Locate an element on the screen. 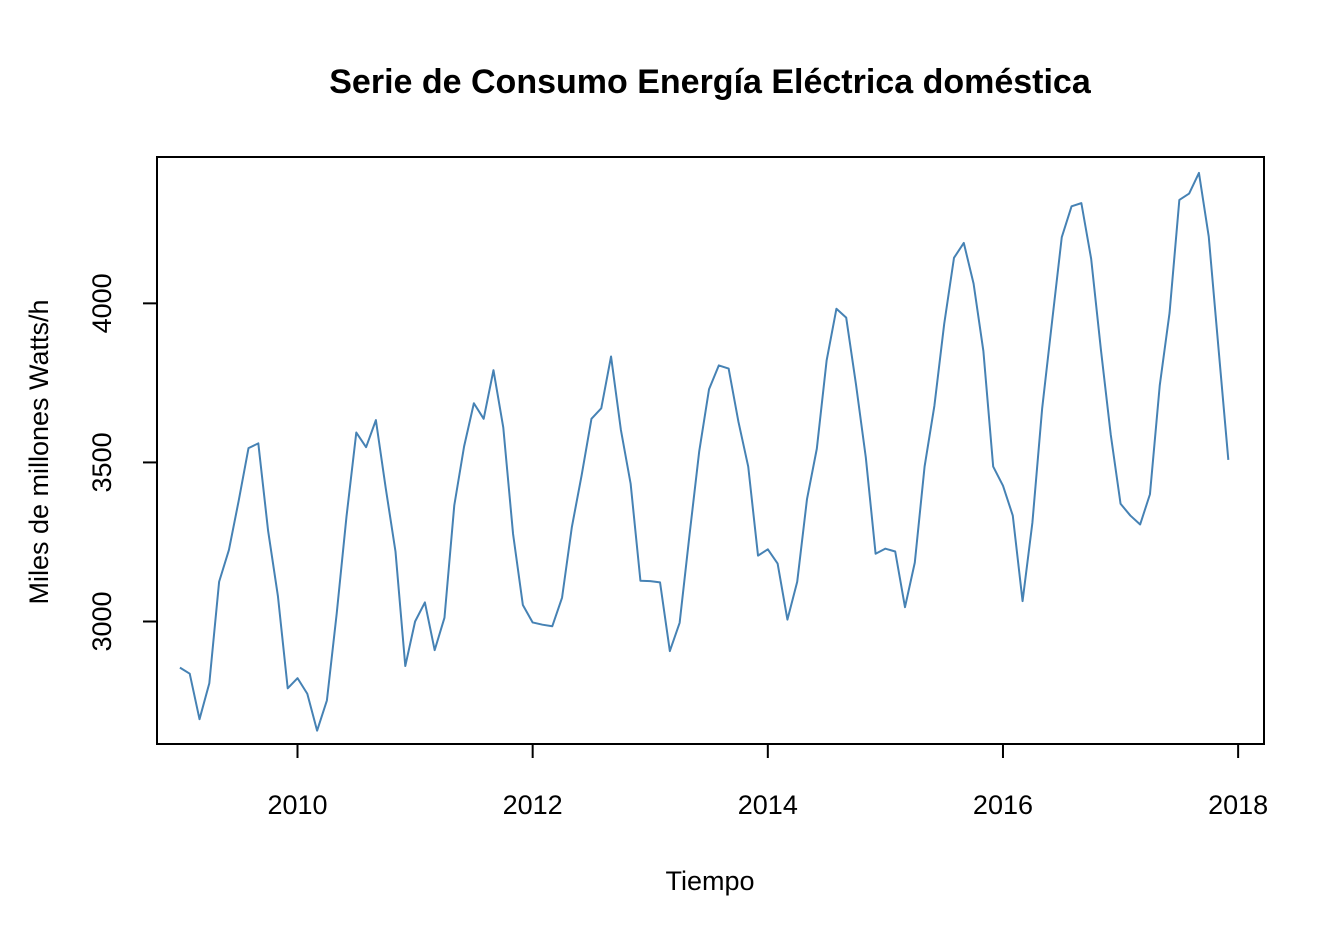 This screenshot has height=940, width=1344. x-tick-label: 2014 is located at coordinates (768, 805).